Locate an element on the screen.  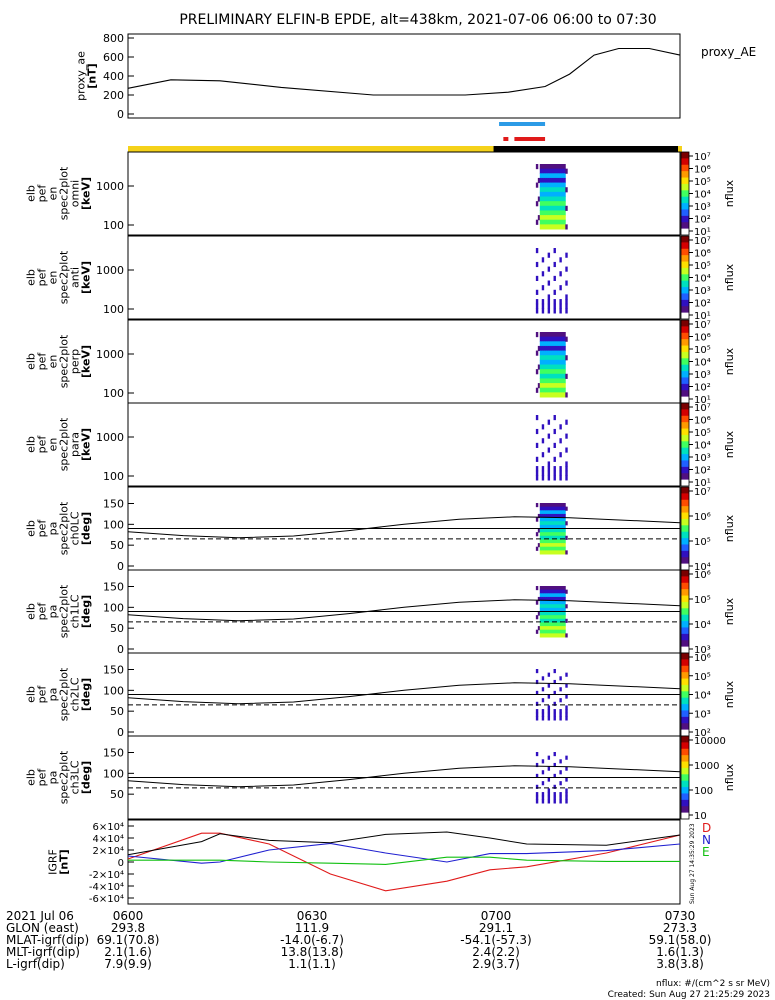
loss-cone-line is located at coordinates (404, 527).